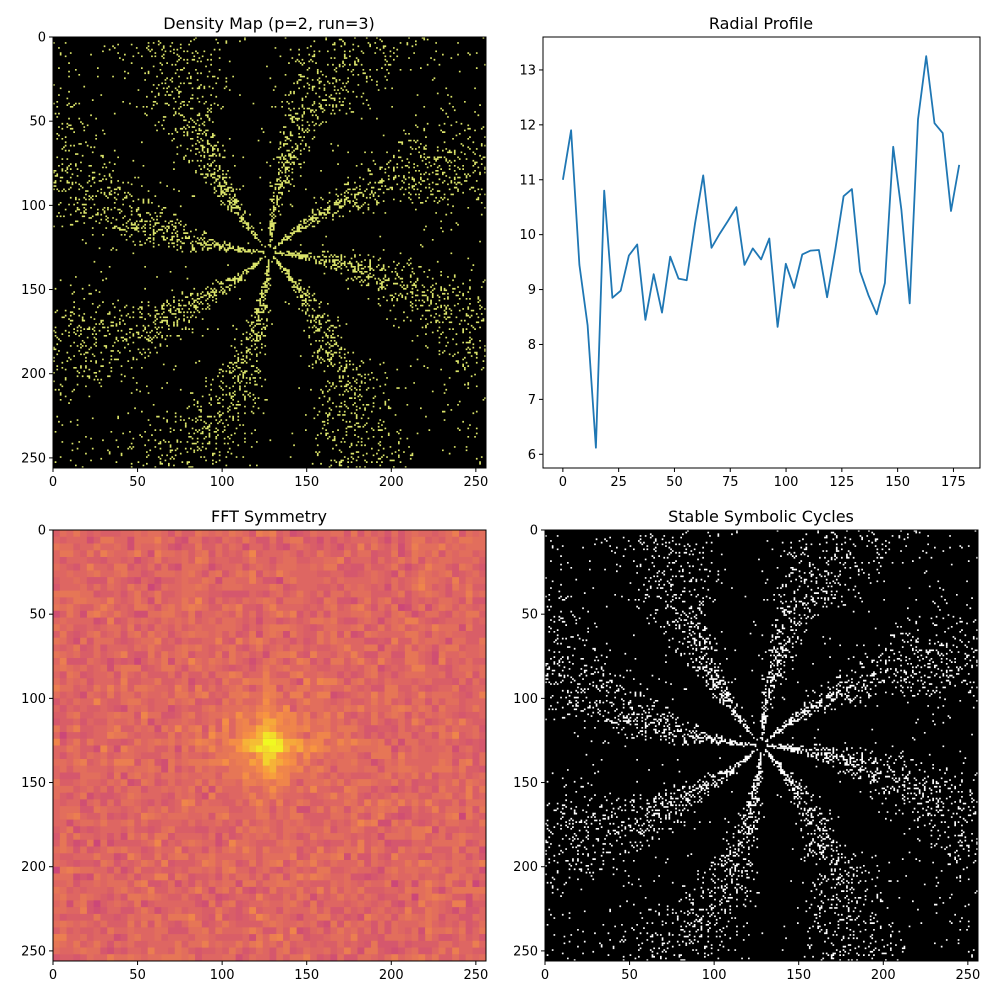 The width and height of the screenshot is (1000, 1000). I want to click on fft-symmetry-title: FFT Symmetry, so click(269, 516).